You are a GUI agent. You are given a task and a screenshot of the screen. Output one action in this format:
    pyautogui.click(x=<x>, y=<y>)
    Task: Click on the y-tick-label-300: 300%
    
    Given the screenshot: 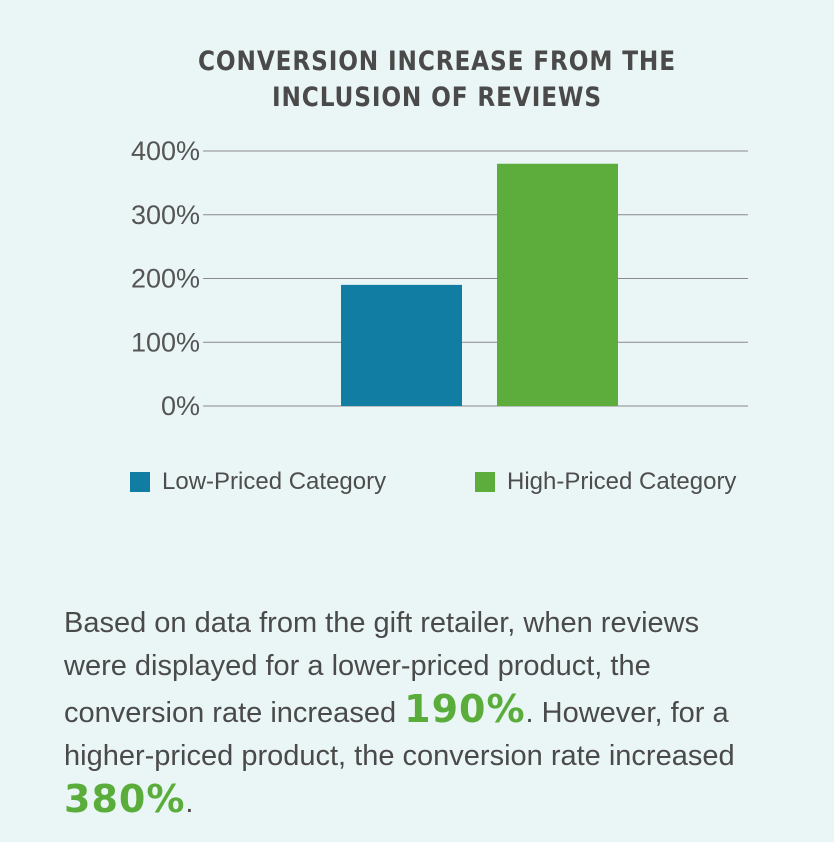 What is the action you would take?
    pyautogui.click(x=165, y=215)
    